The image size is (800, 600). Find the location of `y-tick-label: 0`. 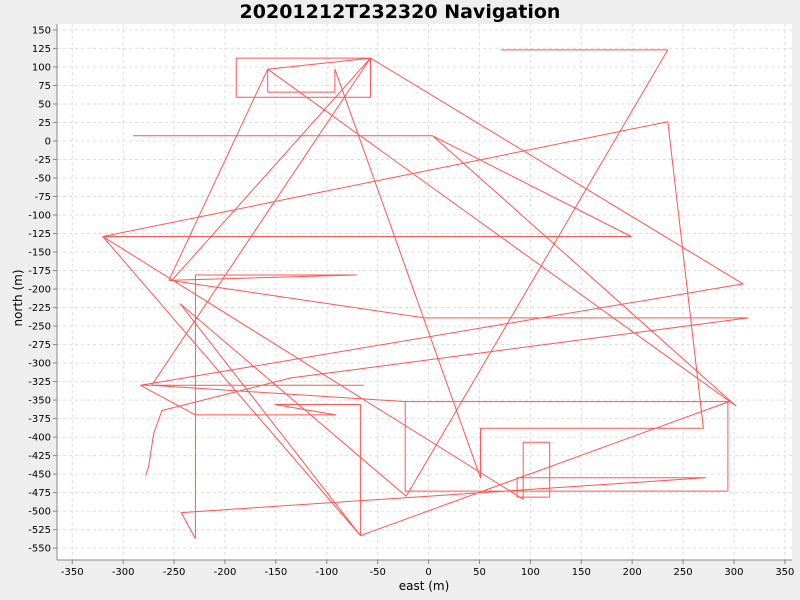

y-tick-label: 0 is located at coordinates (48, 141).